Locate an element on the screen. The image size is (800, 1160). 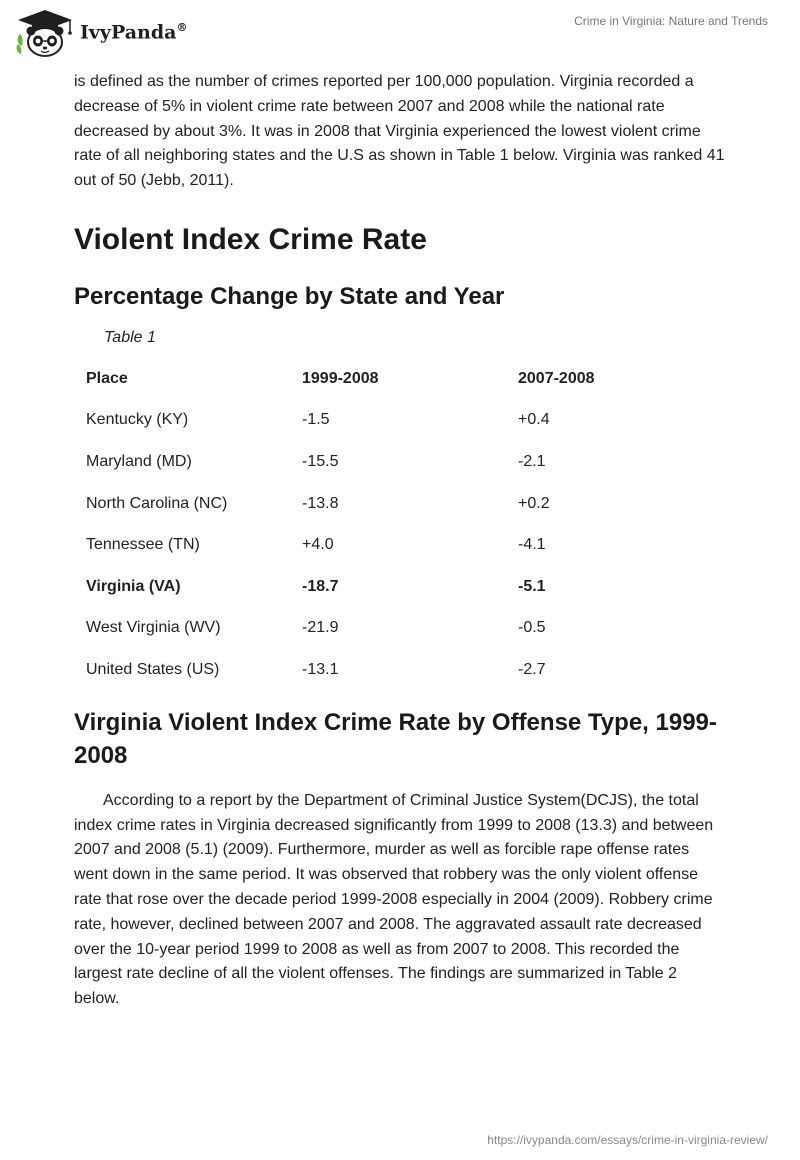
cell-1999-2008: +4.0 is located at coordinates (318, 545).